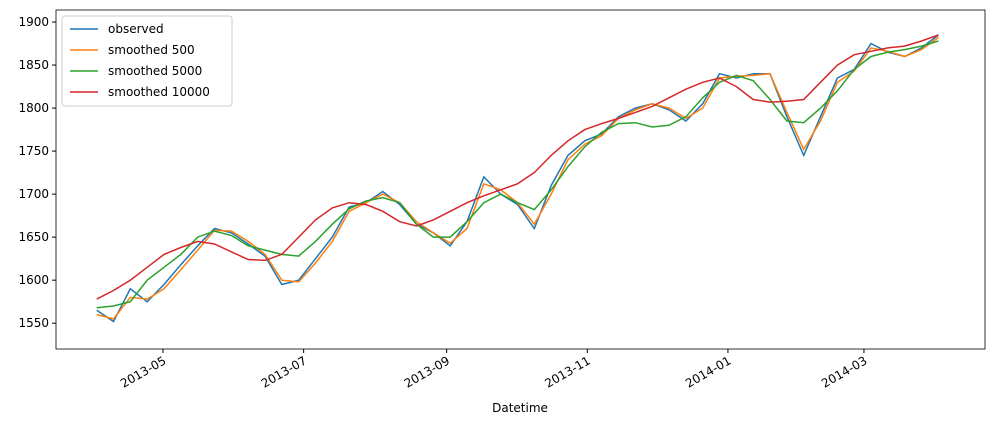 The height and width of the screenshot is (430, 995). Describe the element at coordinates (159, 92) in the screenshot. I see `legend-label: smoothed 10000` at that location.